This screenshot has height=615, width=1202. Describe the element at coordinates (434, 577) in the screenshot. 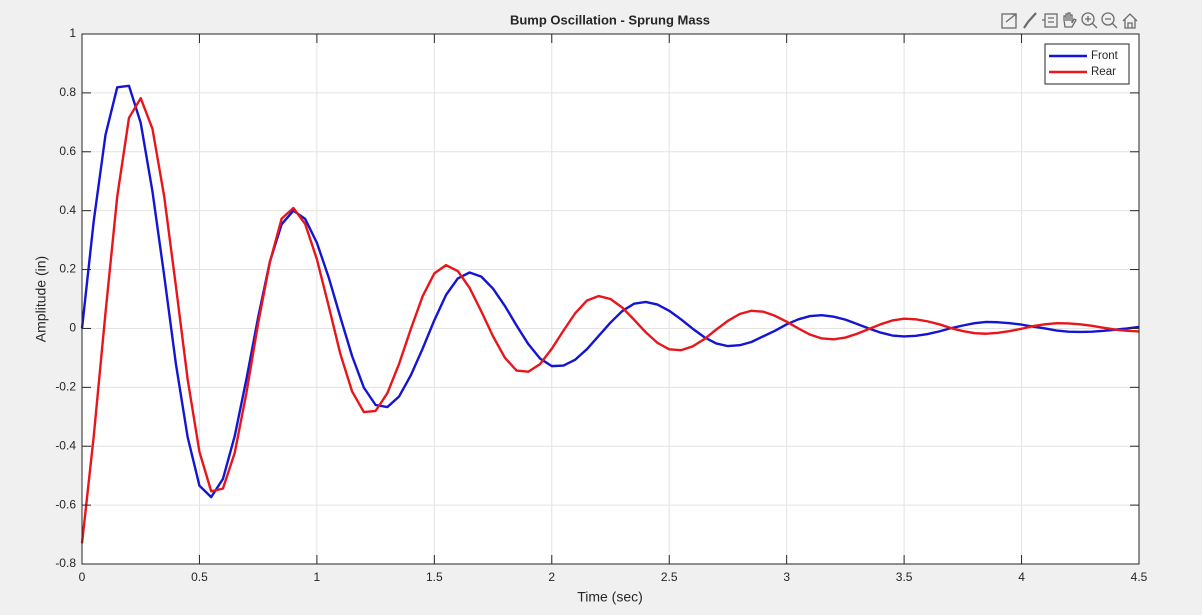

I see `x-tick-label: 1.5` at that location.